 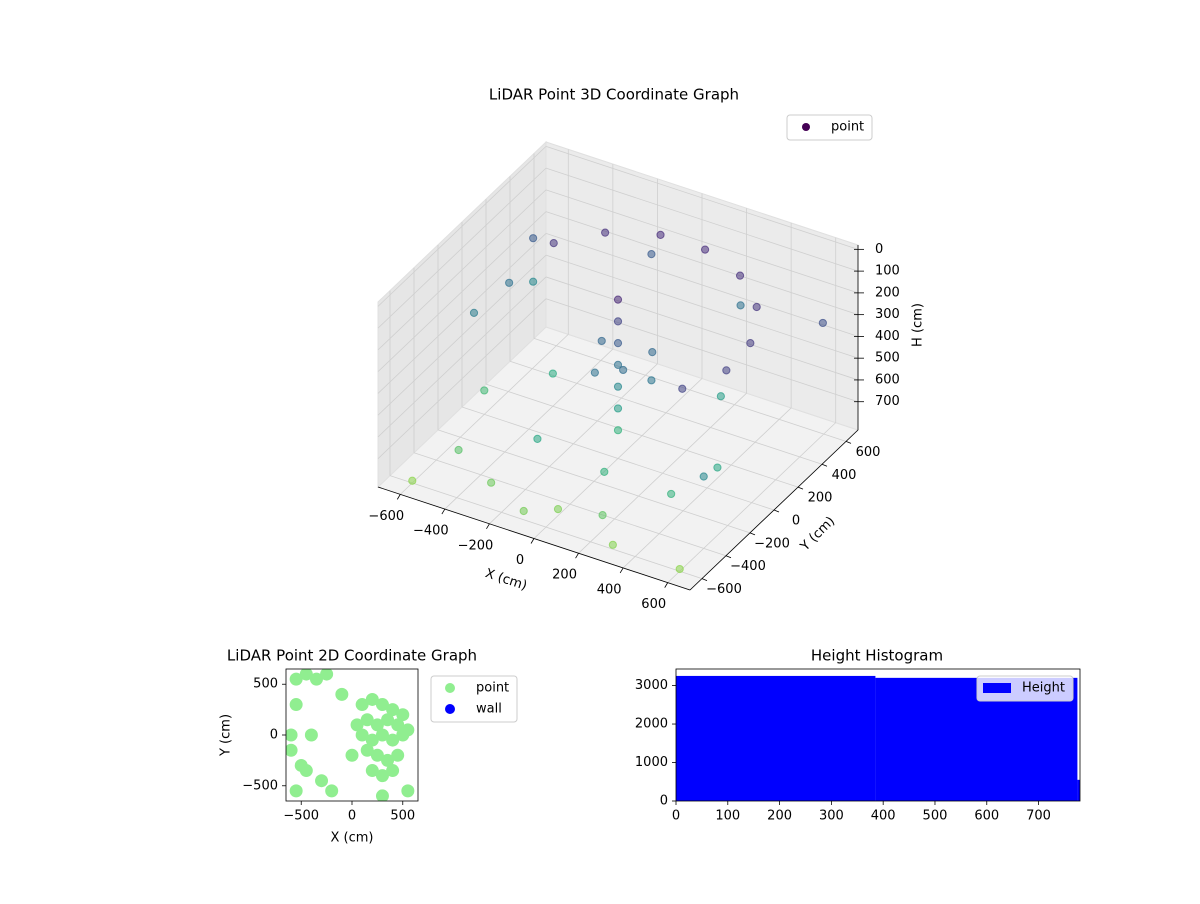 What do you see at coordinates (265, 684) in the screenshot?
I see `y-tick-label: 500` at bounding box center [265, 684].